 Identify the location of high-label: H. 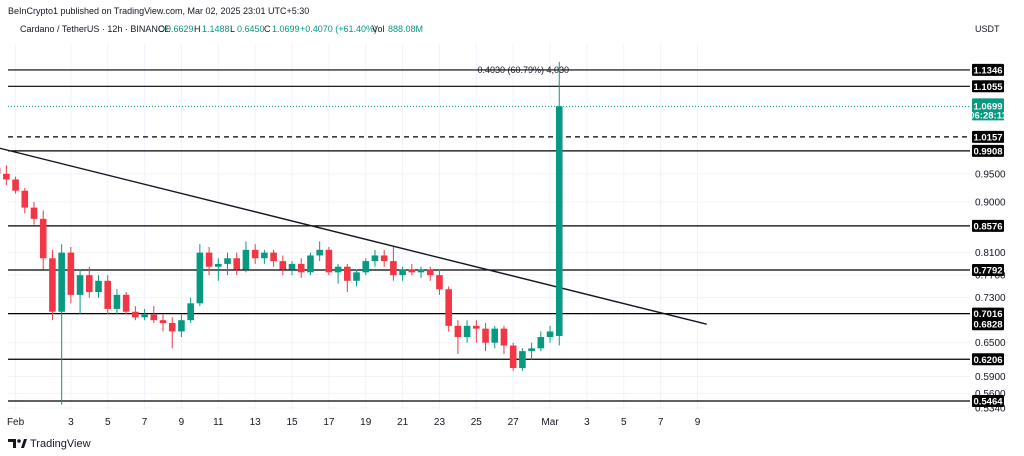
(197, 29).